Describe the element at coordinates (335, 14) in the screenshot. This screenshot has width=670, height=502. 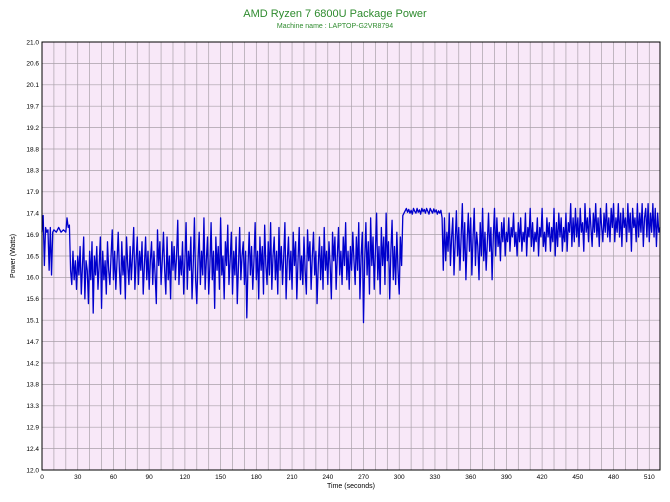
I see `chart-title: AMD Ryzen 7 6800U Package Power` at that location.